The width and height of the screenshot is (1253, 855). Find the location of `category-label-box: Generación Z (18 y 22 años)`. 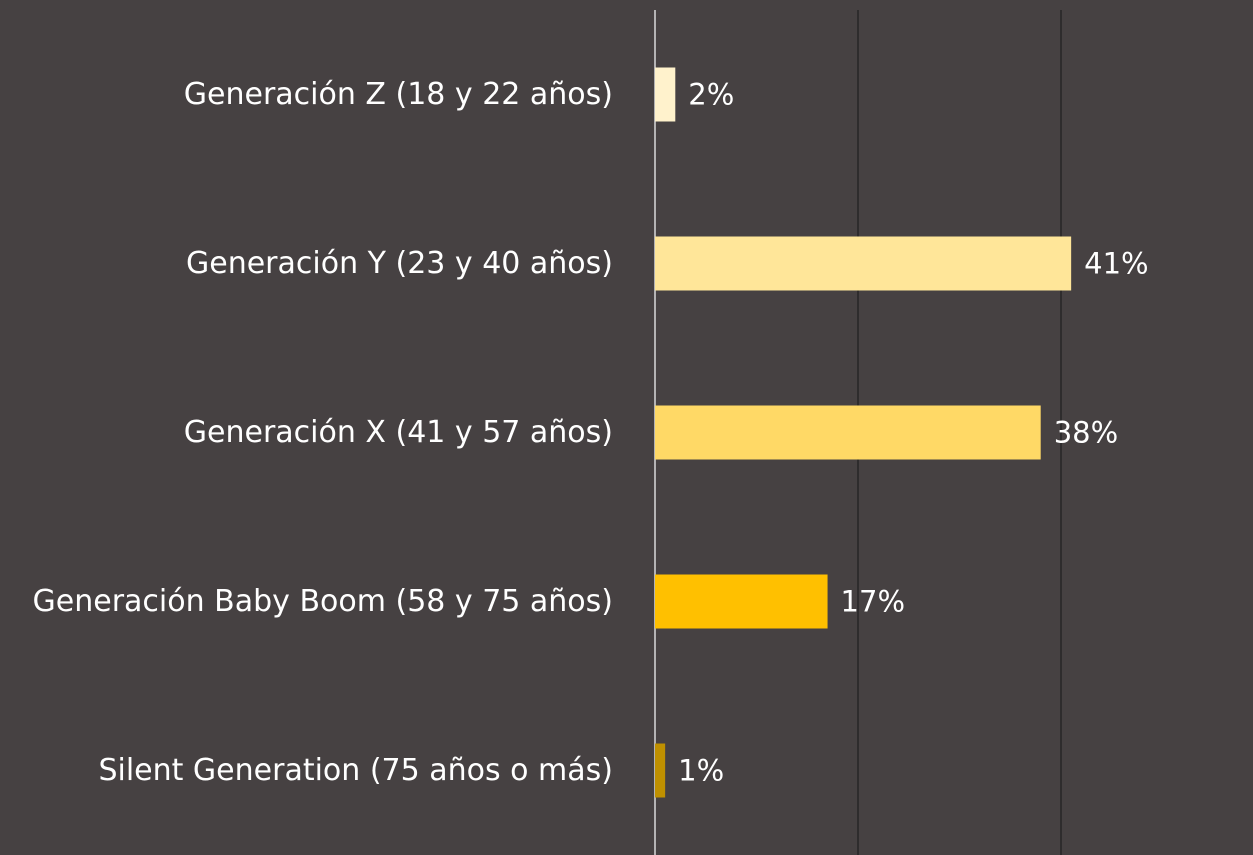

category-label-box: Generación Z (18 y 22 años) is located at coordinates (313, 95).